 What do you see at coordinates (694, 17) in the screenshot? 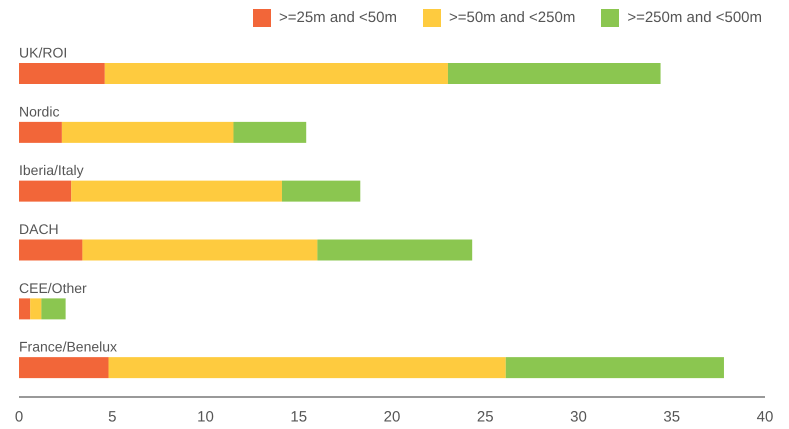
I see `legend-label: >=250m and <500m` at bounding box center [694, 17].